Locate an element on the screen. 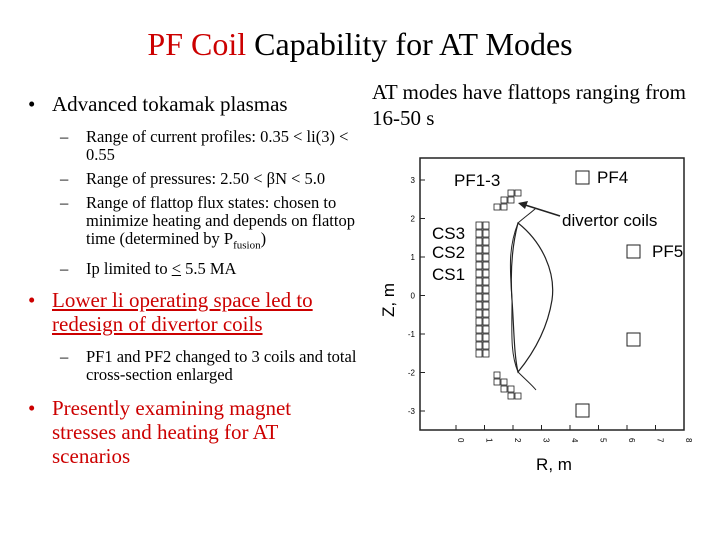 The height and width of the screenshot is (540, 720). pf4-upper-coil is located at coordinates (582, 177).